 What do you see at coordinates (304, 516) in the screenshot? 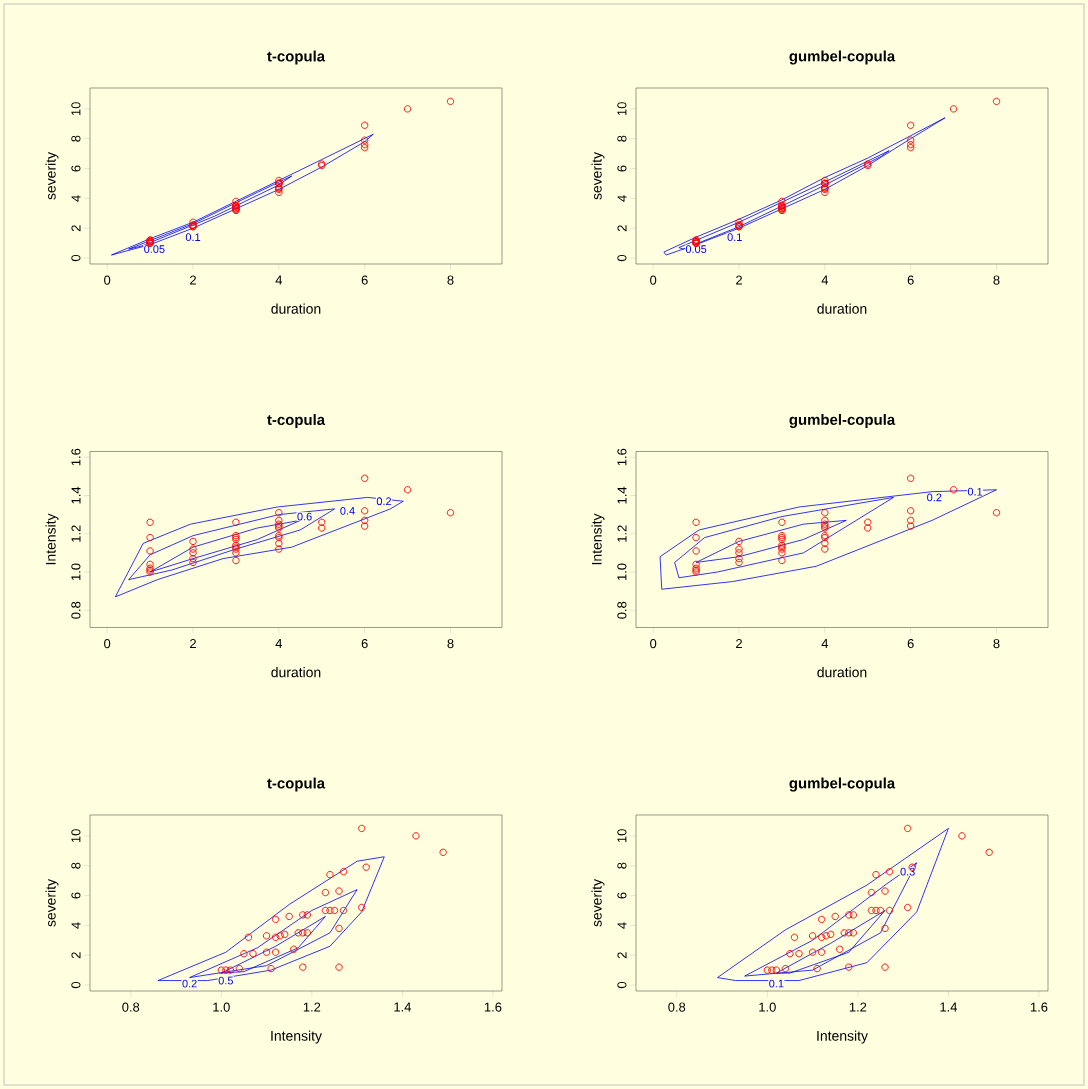
I see `annotation: 0.6` at bounding box center [304, 516].